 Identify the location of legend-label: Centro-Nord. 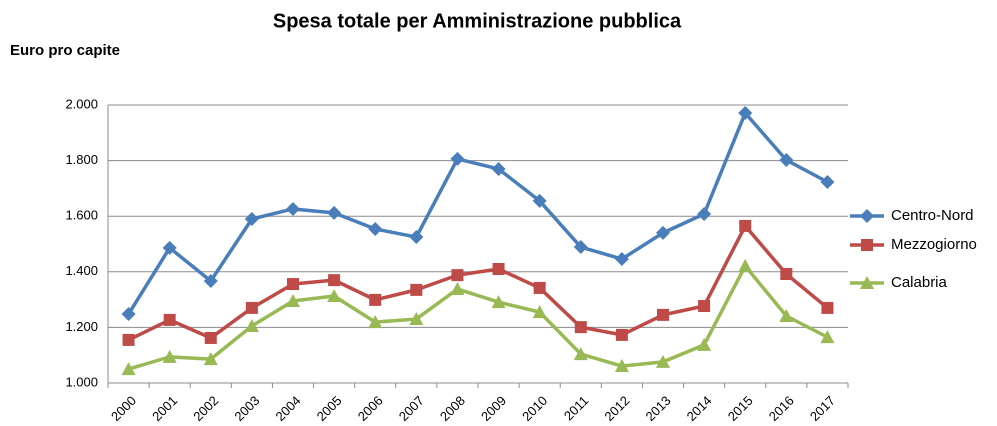
(932, 215).